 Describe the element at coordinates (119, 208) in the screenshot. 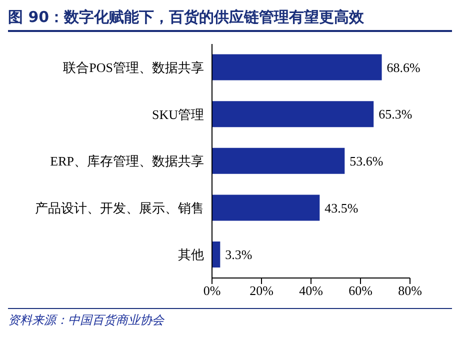

I see `y-tick-label: 产品设计、开发、展示、销售` at that location.